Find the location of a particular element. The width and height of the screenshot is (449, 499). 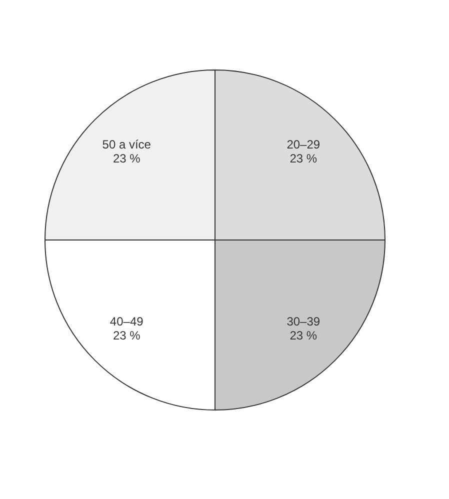

slice-label: 50 a více is located at coordinates (127, 145).